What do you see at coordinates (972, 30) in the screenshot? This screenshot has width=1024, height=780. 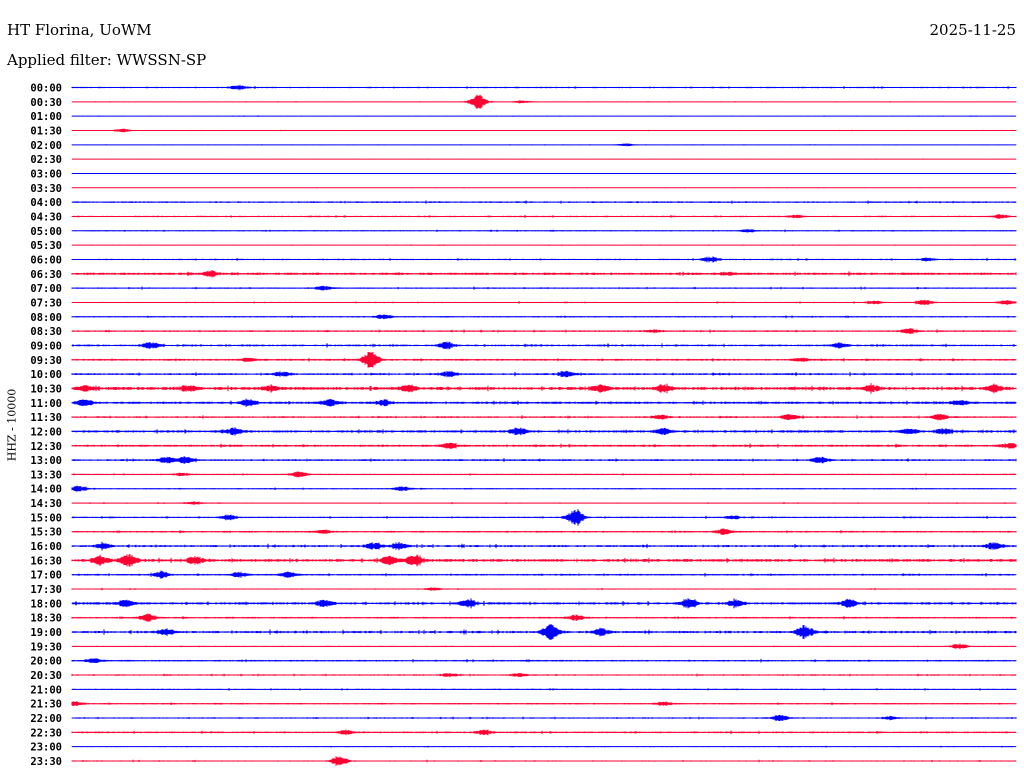 I see `date-label: 2025-11-25` at bounding box center [972, 30].